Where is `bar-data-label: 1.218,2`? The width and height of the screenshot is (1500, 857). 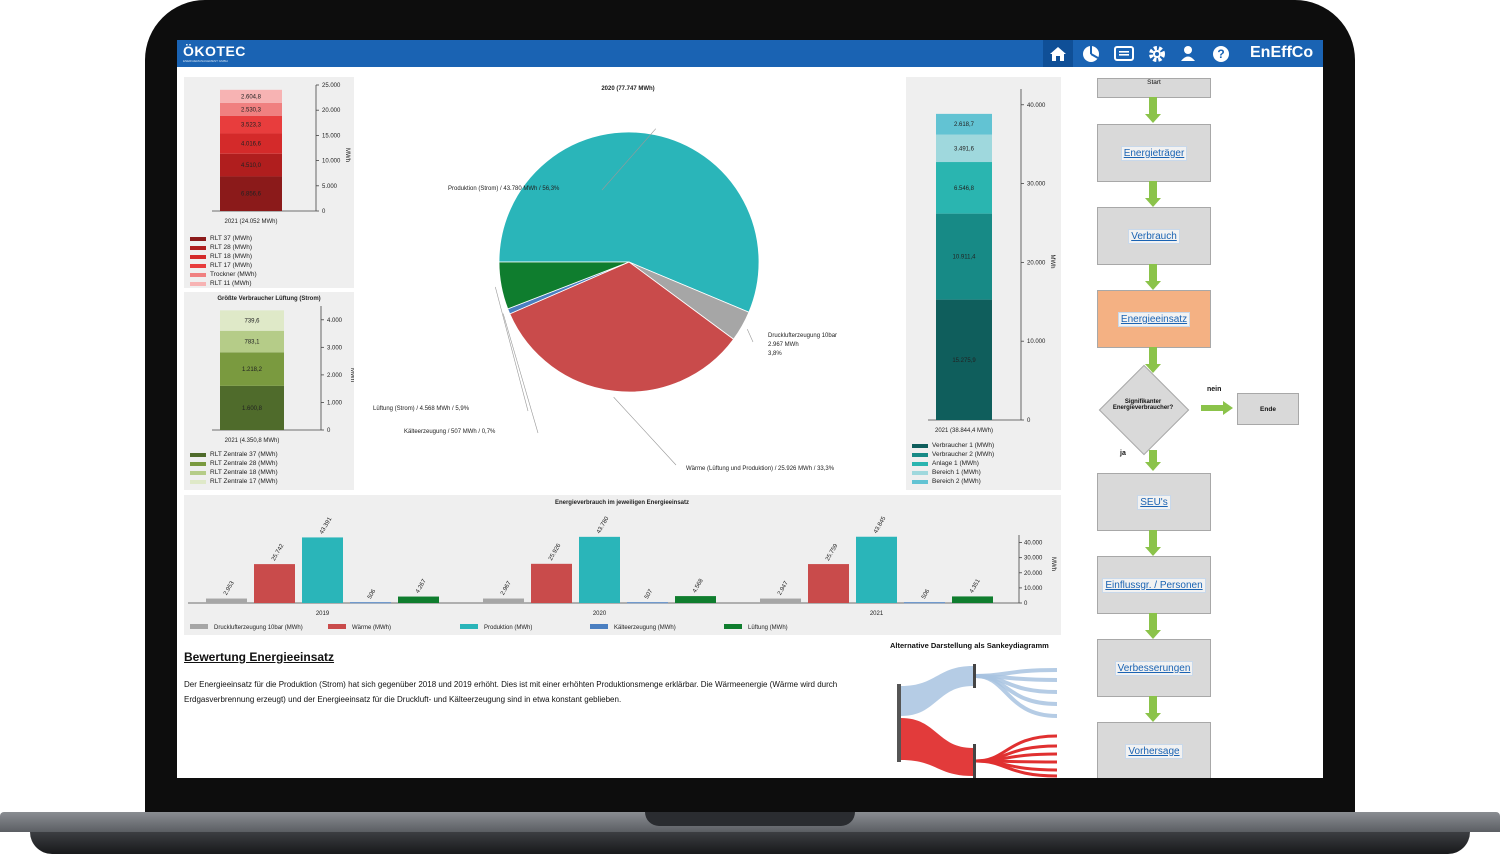 bar-data-label: 1.218,2 is located at coordinates (252, 370).